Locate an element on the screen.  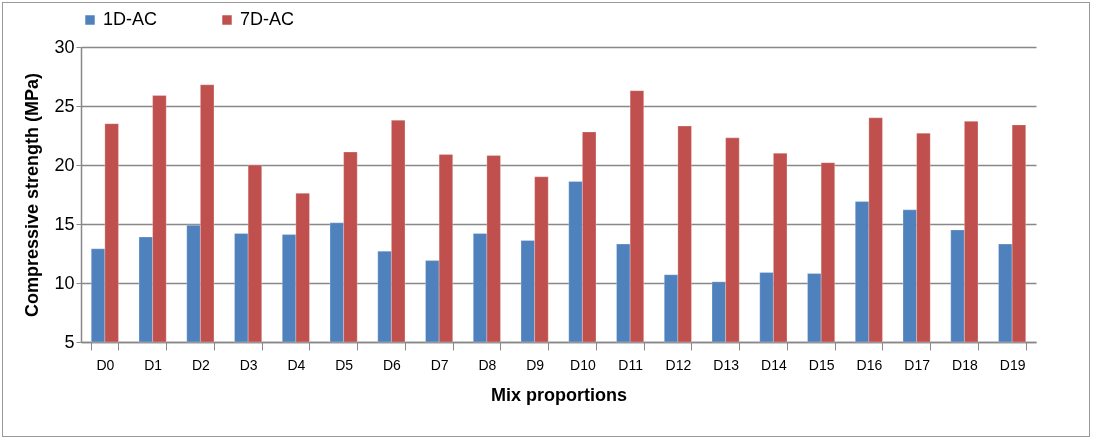
x-tick-label: D15 is located at coordinates (821, 364).